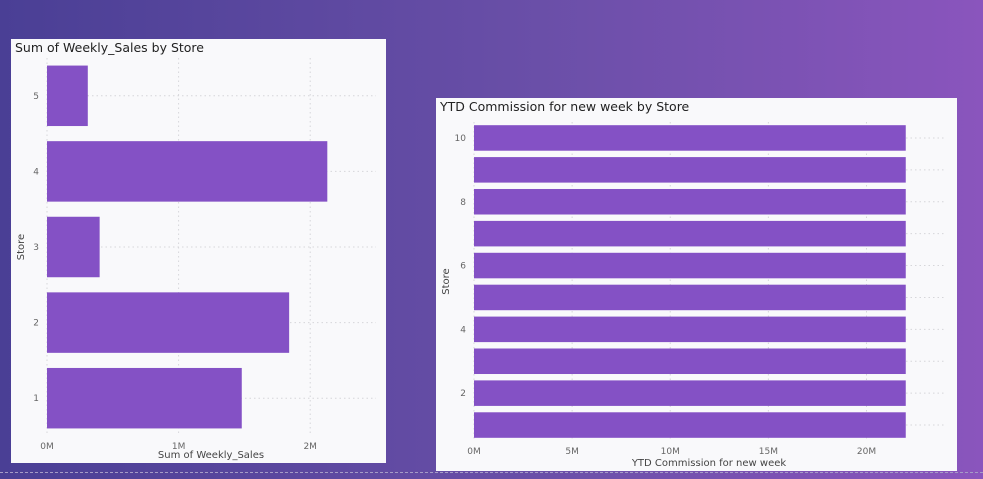  I want to click on canvas-bottom-divider, so click(491, 472).